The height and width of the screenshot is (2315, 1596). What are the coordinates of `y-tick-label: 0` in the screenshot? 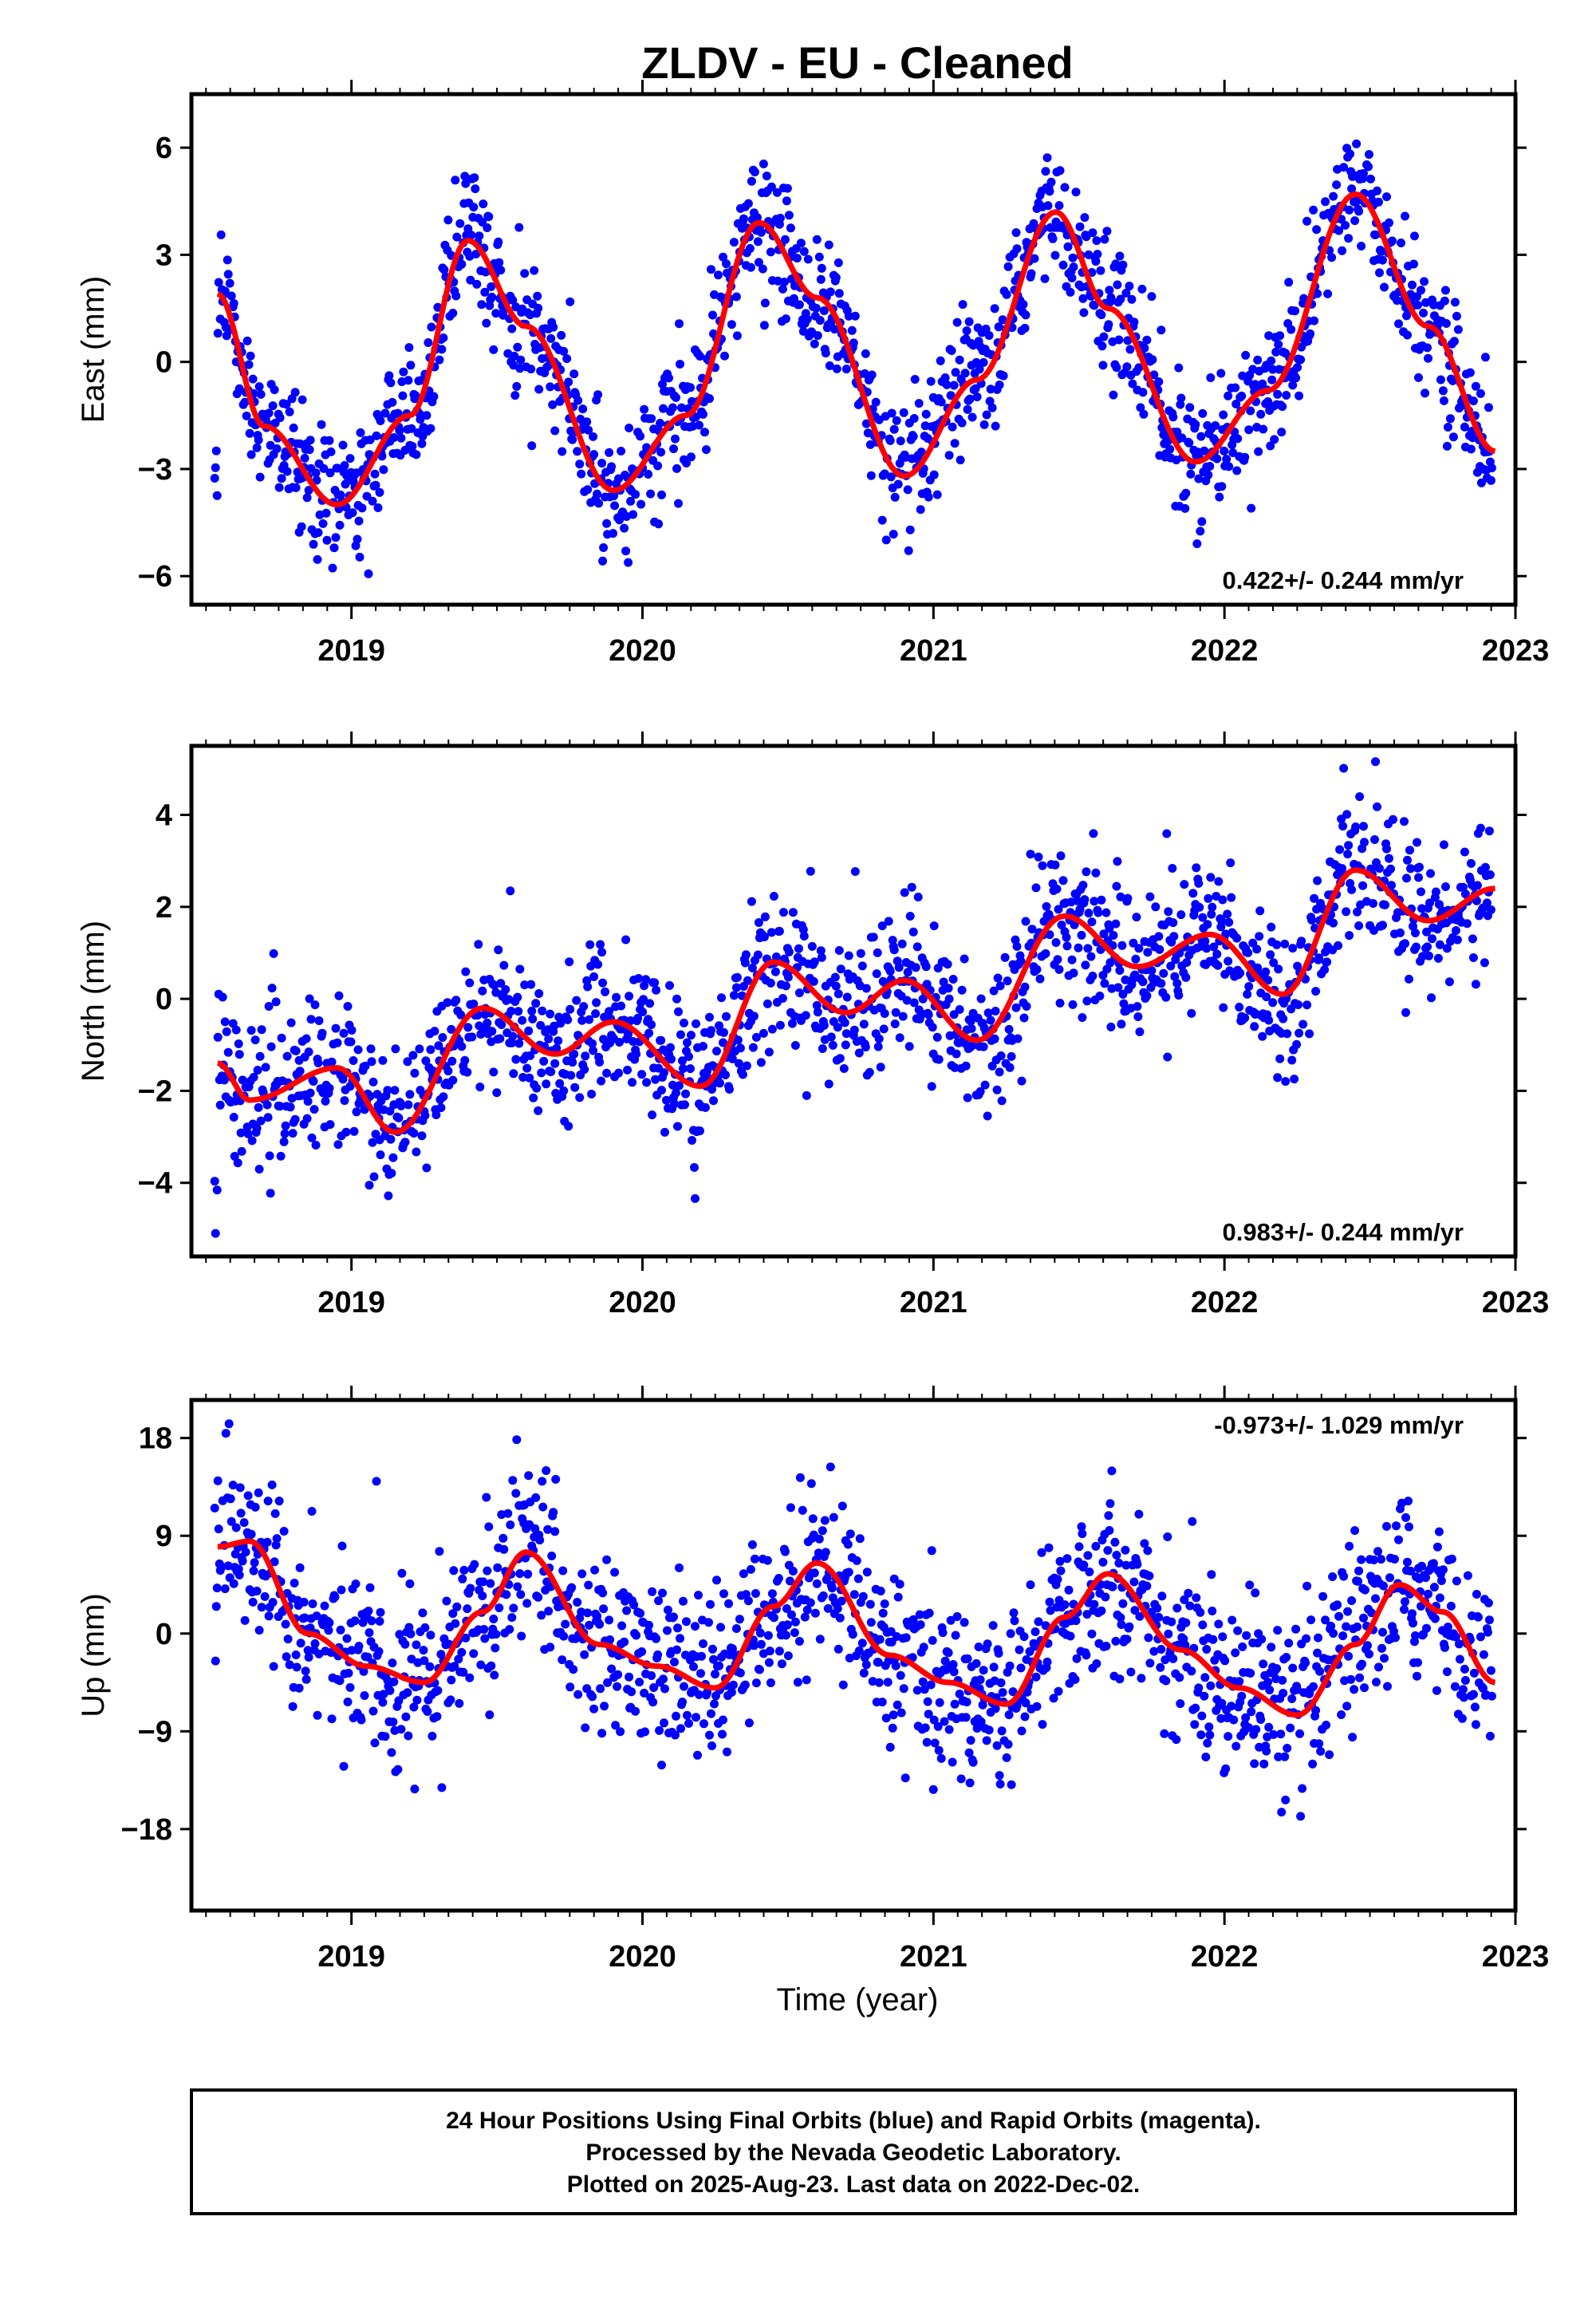 It's located at (164, 1634).